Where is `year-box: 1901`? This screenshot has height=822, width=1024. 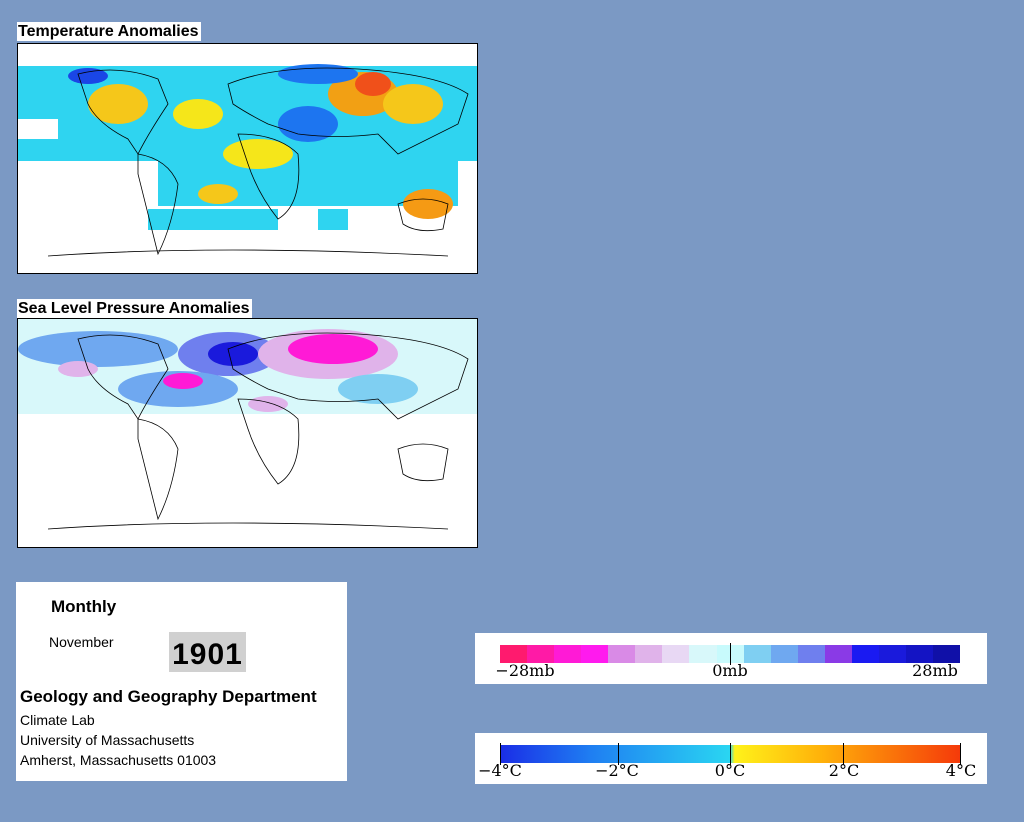
year-box: 1901 is located at coordinates (207, 652).